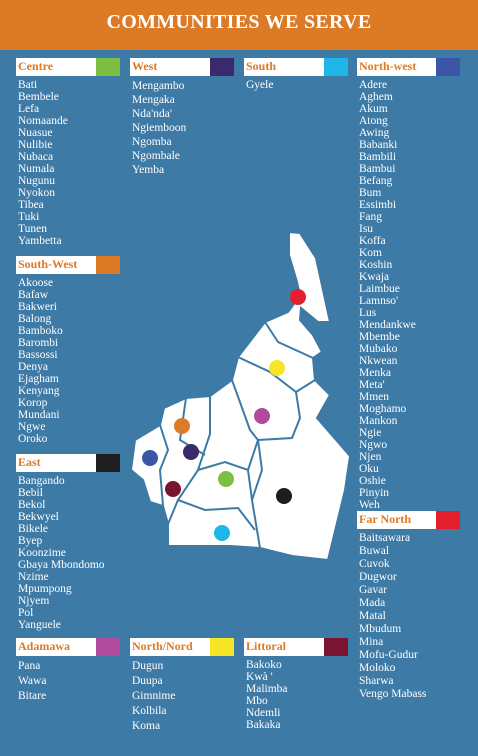 Image resolution: width=478 pixels, height=756 pixels. I want to click on region-name: Centre, so click(36, 66).